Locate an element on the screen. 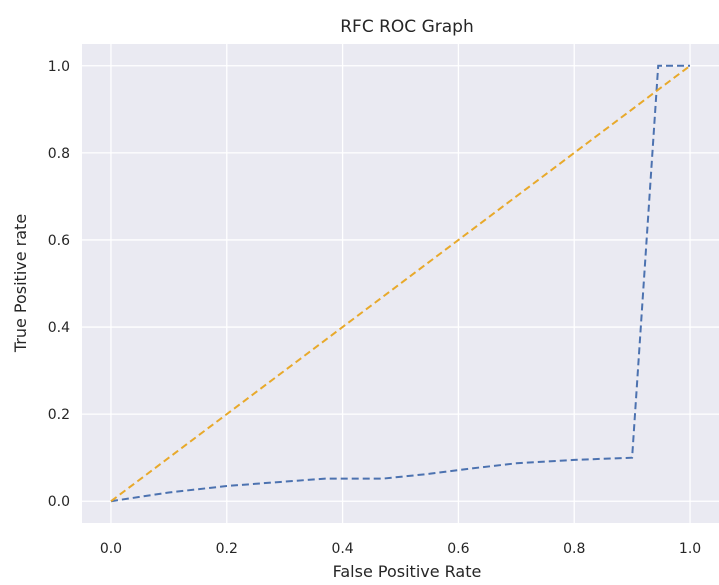  x-tick-label: 0.6 is located at coordinates (458, 549).